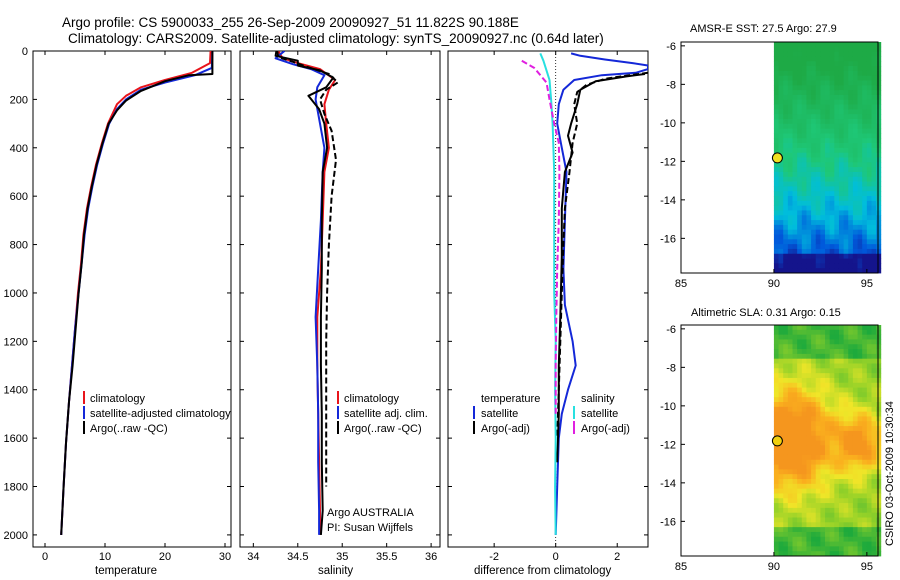 The height and width of the screenshot is (580, 900). I want to click on sst-map-axis-ticks: 85 90 95-6-8-10-12-14-16, so click(766, 165).